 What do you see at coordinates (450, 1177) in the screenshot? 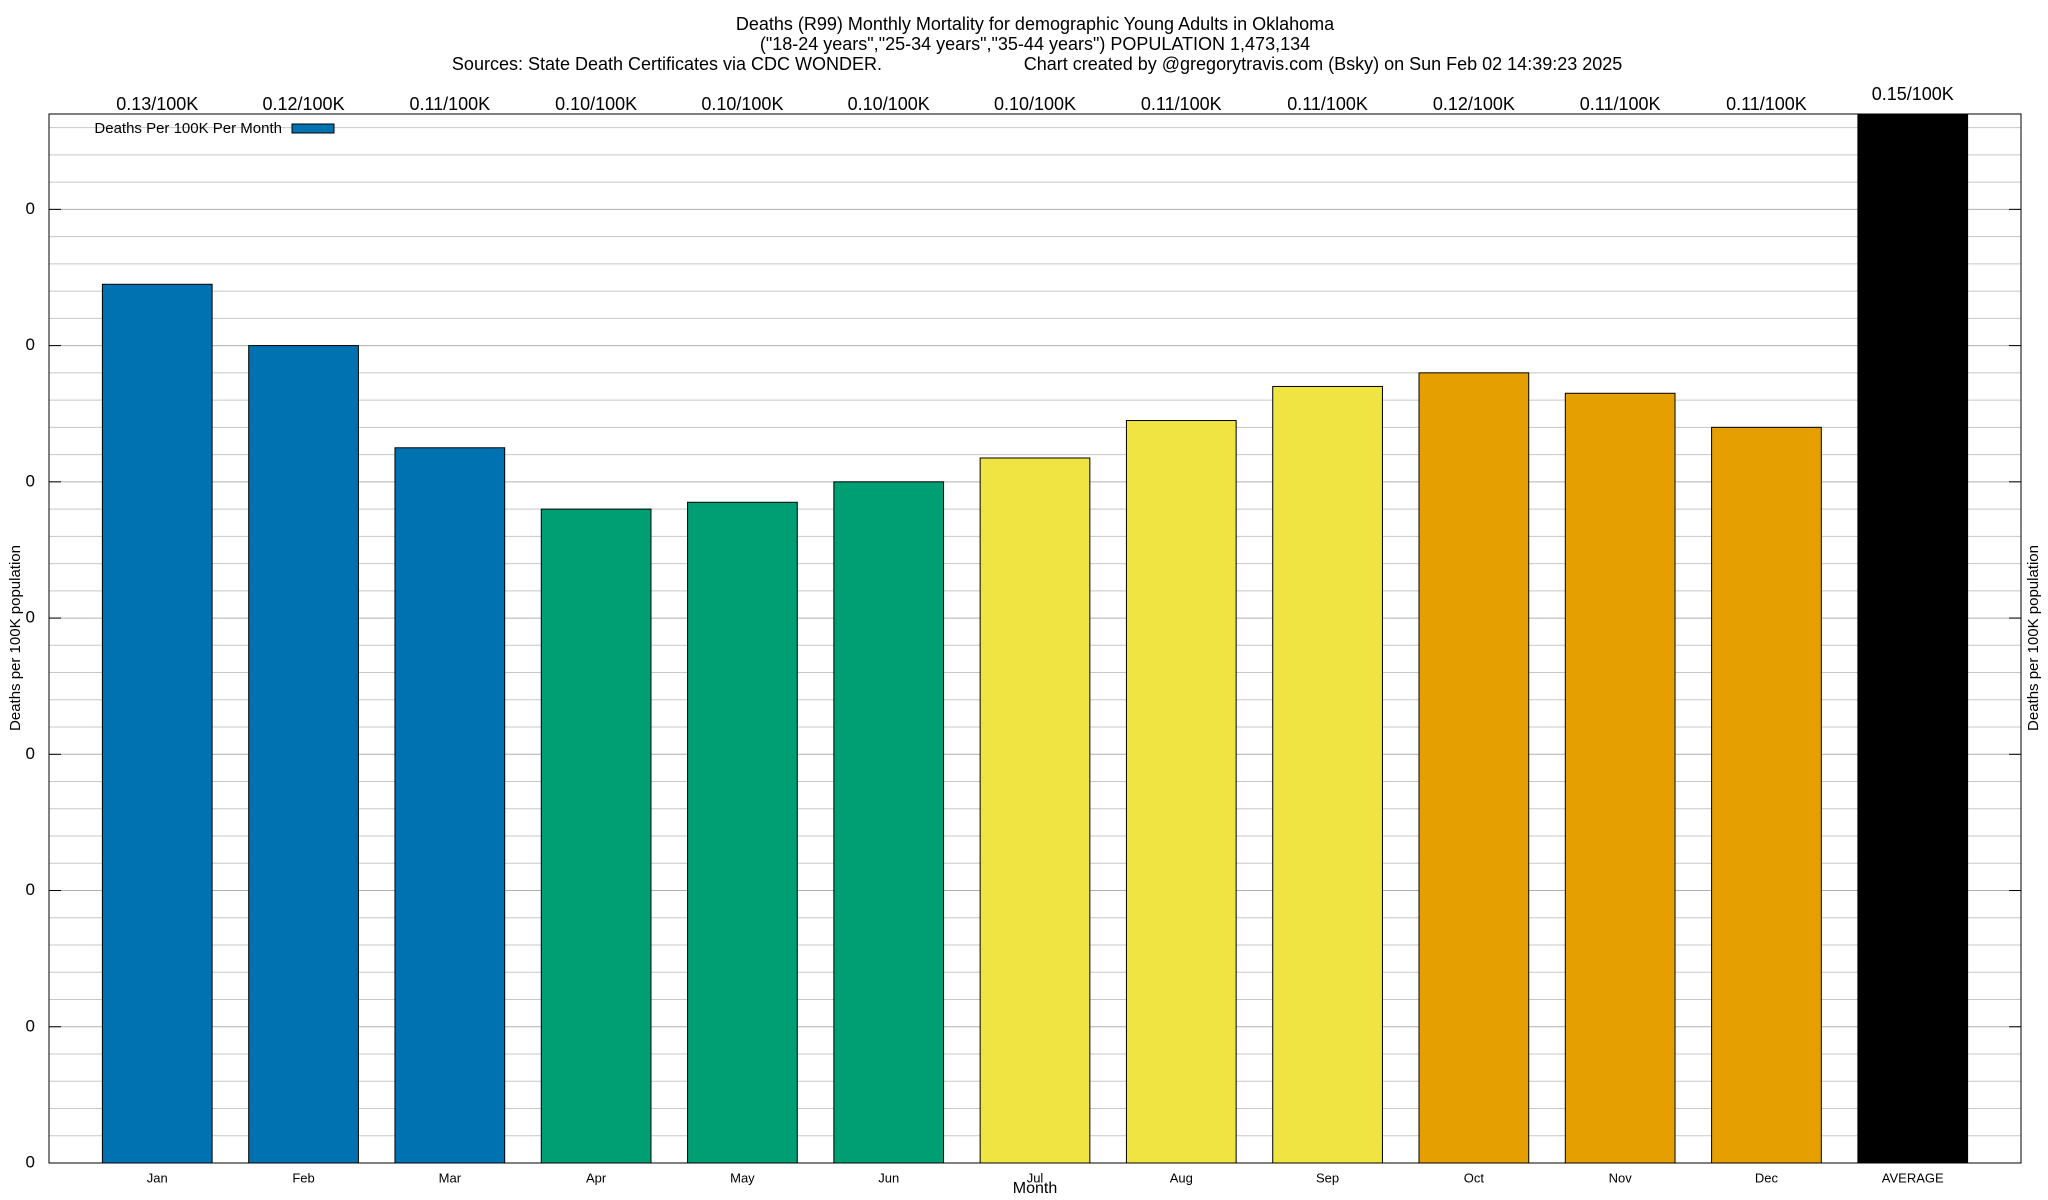
I see `x-tick-label: Mar` at bounding box center [450, 1177].